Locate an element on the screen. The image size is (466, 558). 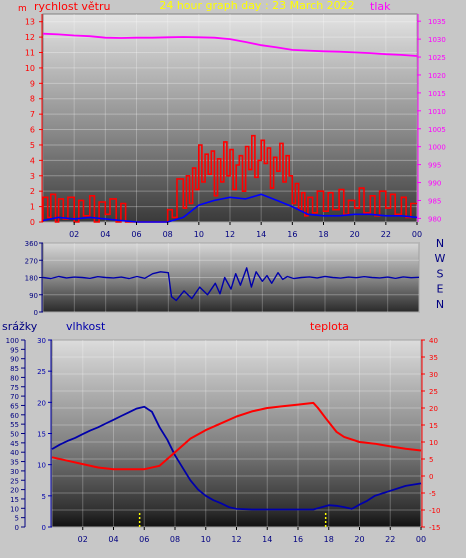
pressure-y-tick-label: 1035 is located at coordinates (437, 22).